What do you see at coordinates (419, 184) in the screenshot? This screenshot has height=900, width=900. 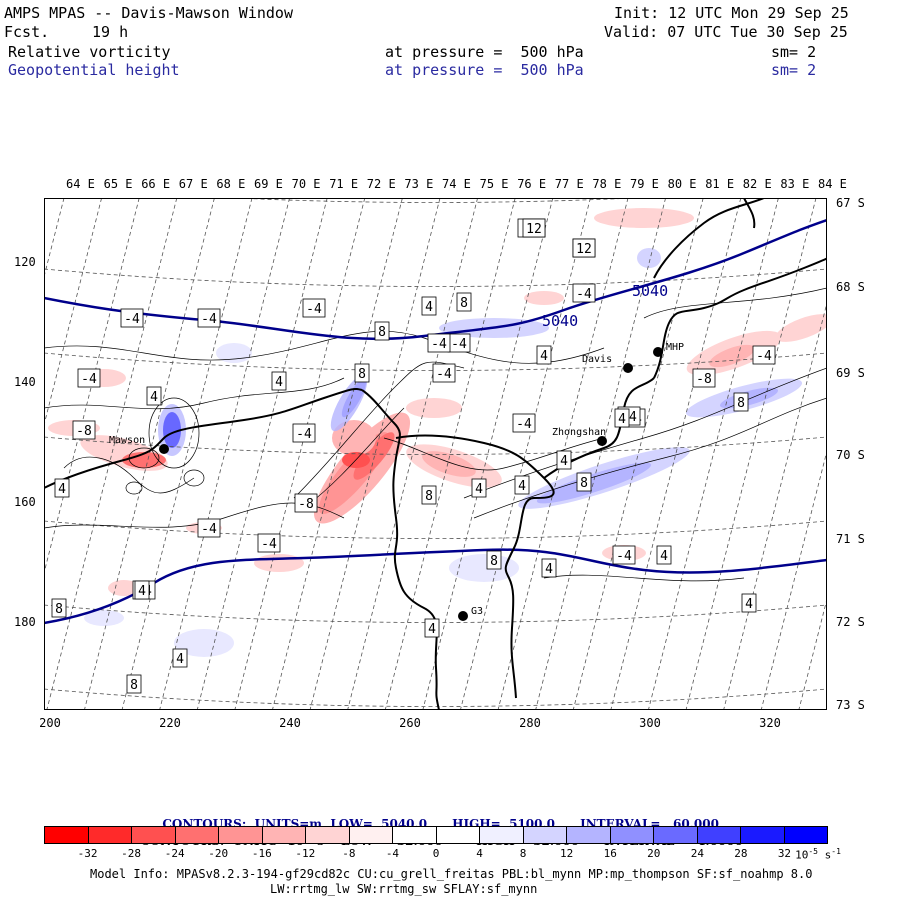 I see `longitude-label: 73 E` at bounding box center [419, 184].